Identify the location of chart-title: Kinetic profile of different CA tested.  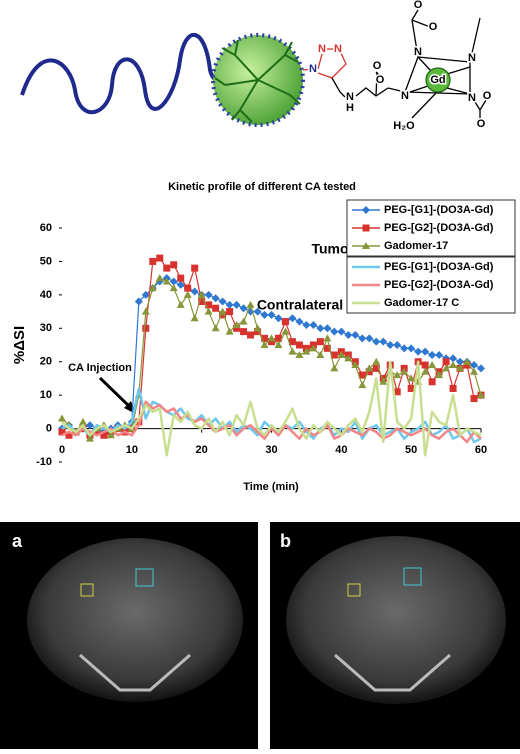
(262, 187).